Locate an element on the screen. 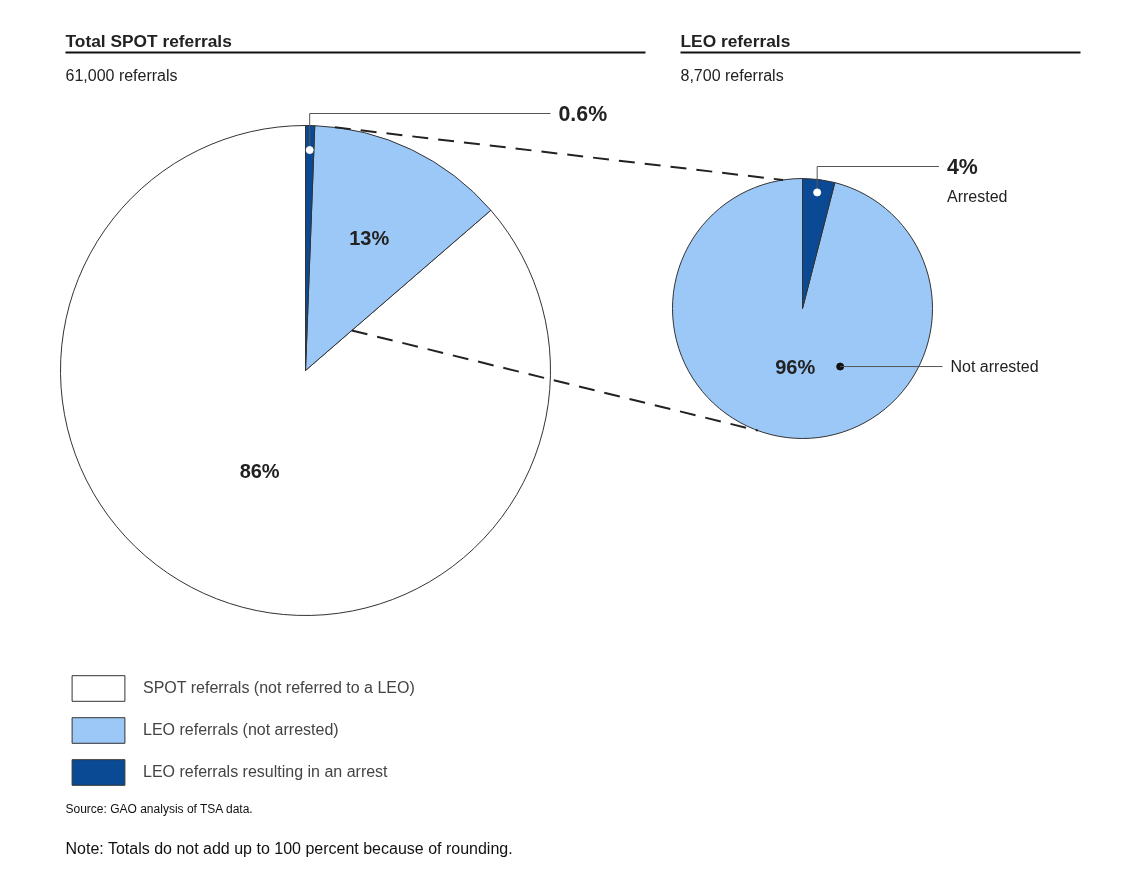 The height and width of the screenshot is (880, 1140). legend-label: LEO referrals (not arrested) is located at coordinates (241, 730).